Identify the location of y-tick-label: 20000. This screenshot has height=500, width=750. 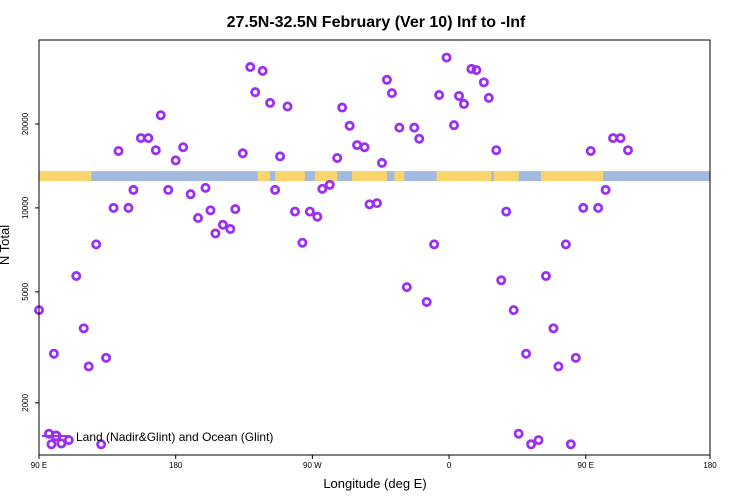
(25, 123).